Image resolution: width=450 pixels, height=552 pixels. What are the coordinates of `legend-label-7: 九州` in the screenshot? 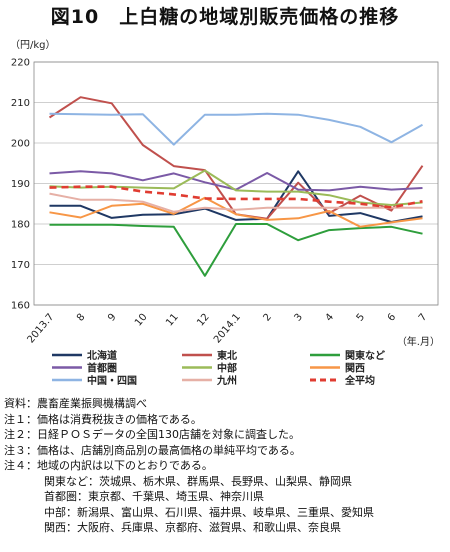 It's located at (226, 380).